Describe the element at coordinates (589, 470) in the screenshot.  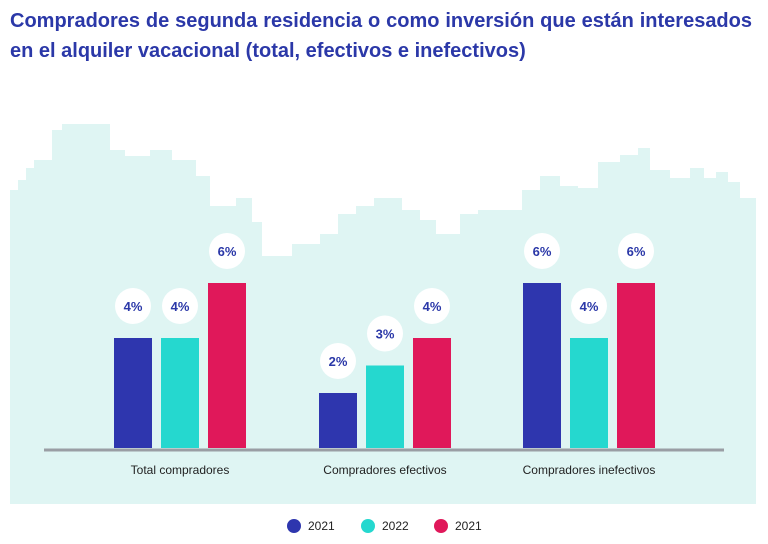
I see `x-tick-label: Compradores inefectivos` at that location.